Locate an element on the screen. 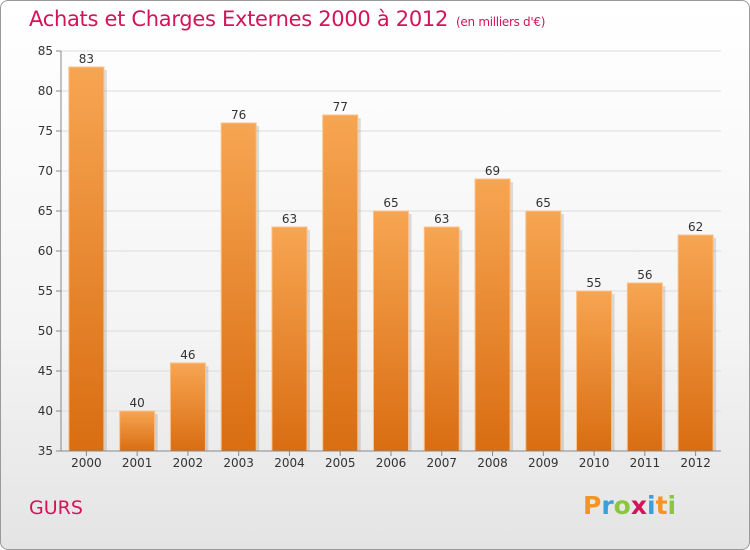  bar-2006 is located at coordinates (391, 331).